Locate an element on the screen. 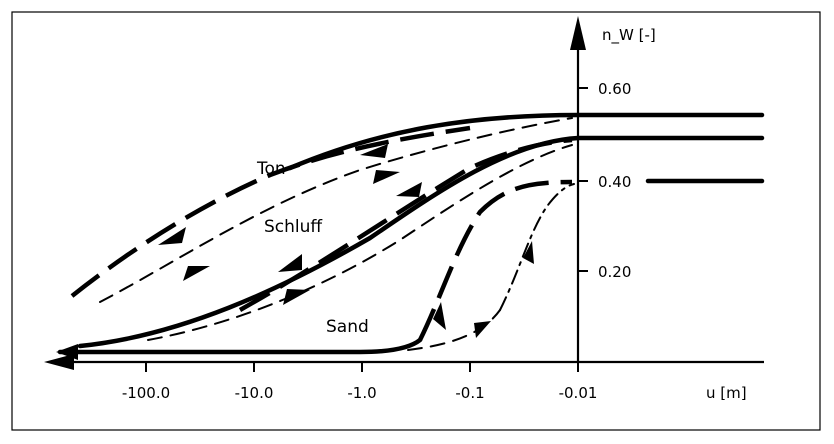 This screenshot has width=834, height=444. sand-drying-curve is located at coordinates (240, 346).